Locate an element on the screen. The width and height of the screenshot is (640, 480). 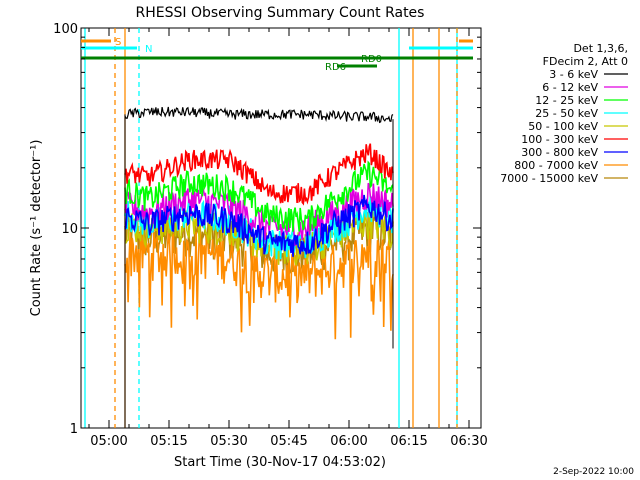
x-tick-label: 05:30 is located at coordinates (228, 441).